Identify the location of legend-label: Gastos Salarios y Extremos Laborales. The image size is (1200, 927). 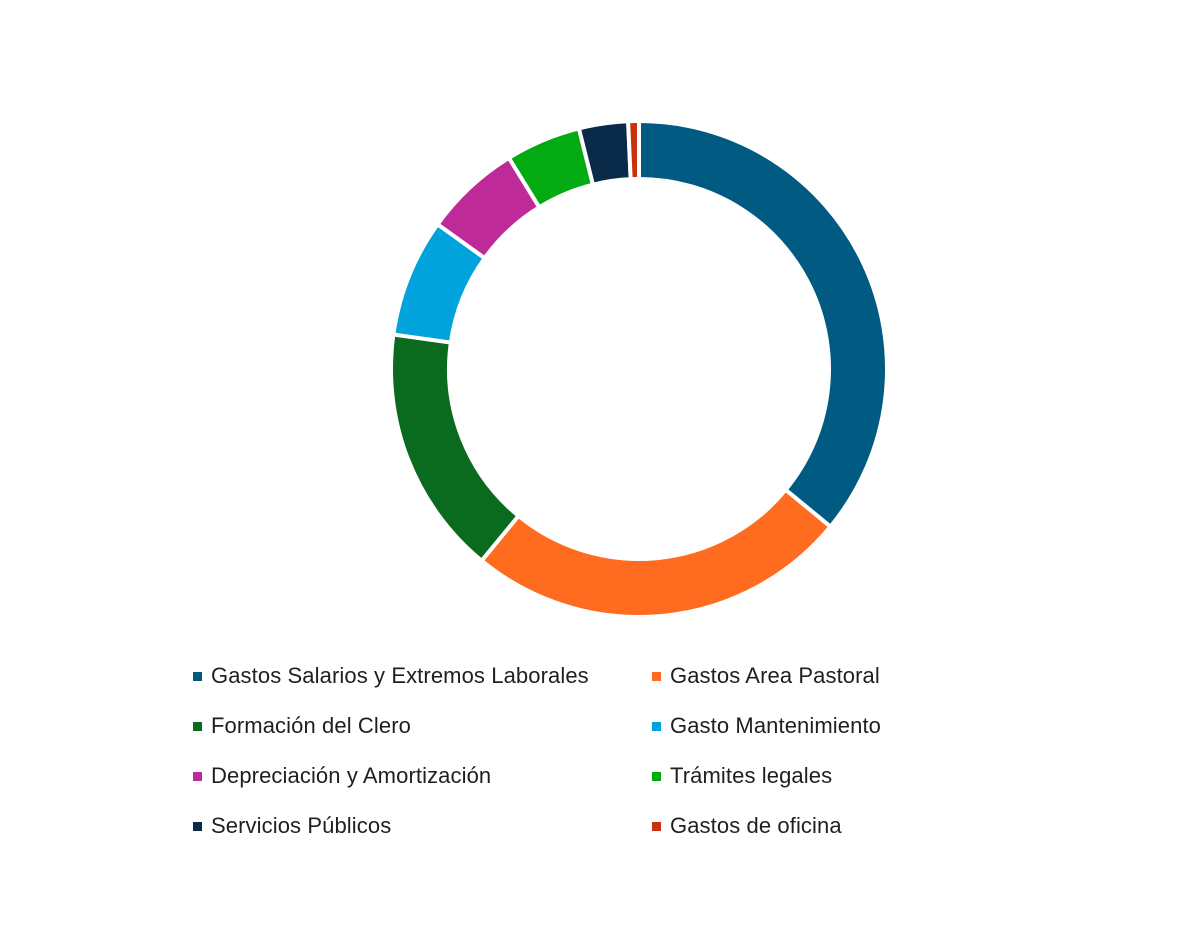
(400, 675).